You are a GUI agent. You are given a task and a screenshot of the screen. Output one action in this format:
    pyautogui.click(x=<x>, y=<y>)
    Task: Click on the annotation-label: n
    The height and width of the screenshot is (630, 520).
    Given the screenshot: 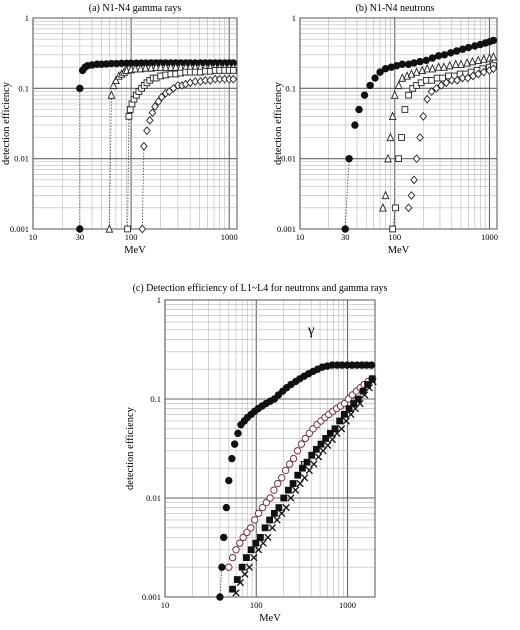 What is the action you would take?
    pyautogui.click(x=304, y=464)
    